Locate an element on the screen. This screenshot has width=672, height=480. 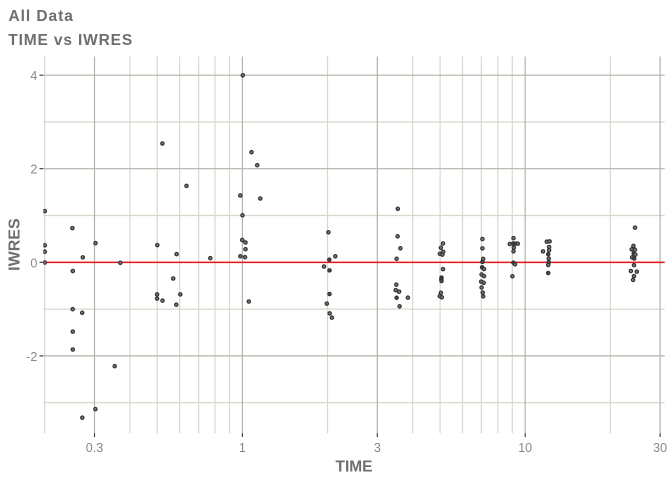
svg-text: 30 is located at coordinates (660, 448).